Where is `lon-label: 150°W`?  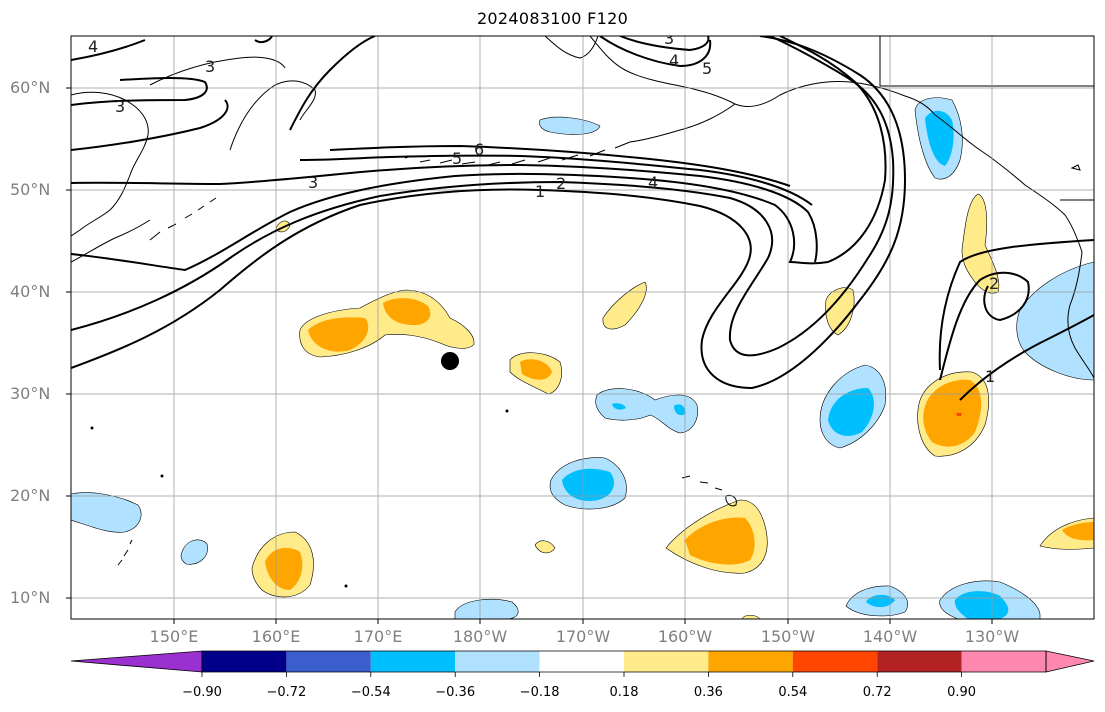 lon-label: 150°W is located at coordinates (788, 636).